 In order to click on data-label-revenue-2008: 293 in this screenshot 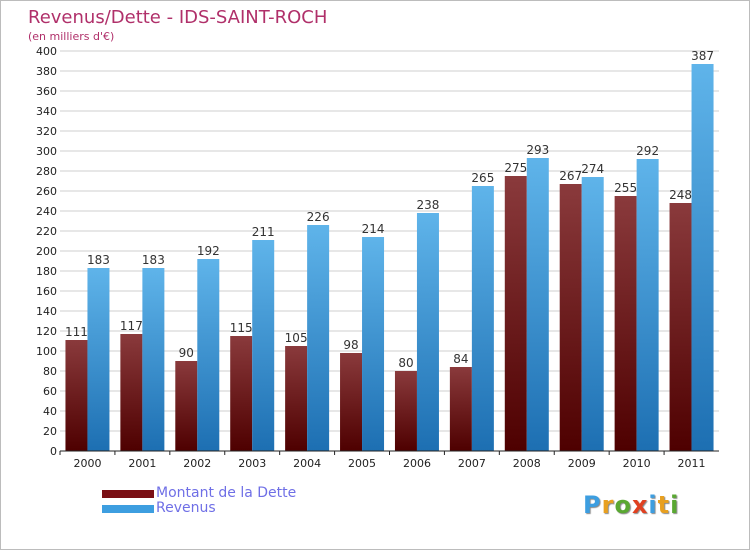, I will do `click(537, 150)`.